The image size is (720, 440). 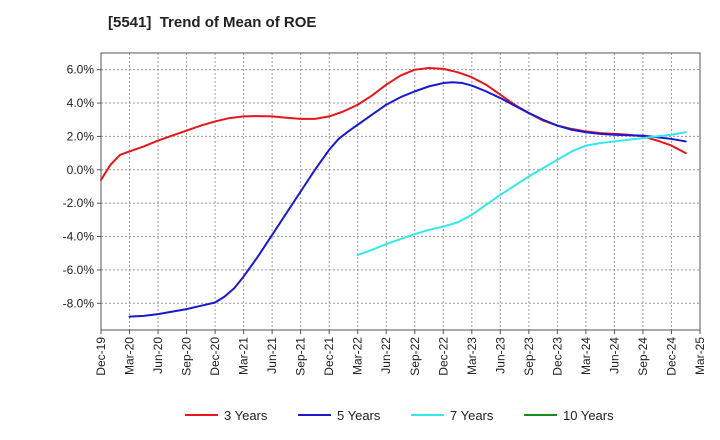 What do you see at coordinates (244, 356) in the screenshot?
I see `x-tick-label: Mar-21` at bounding box center [244, 356].